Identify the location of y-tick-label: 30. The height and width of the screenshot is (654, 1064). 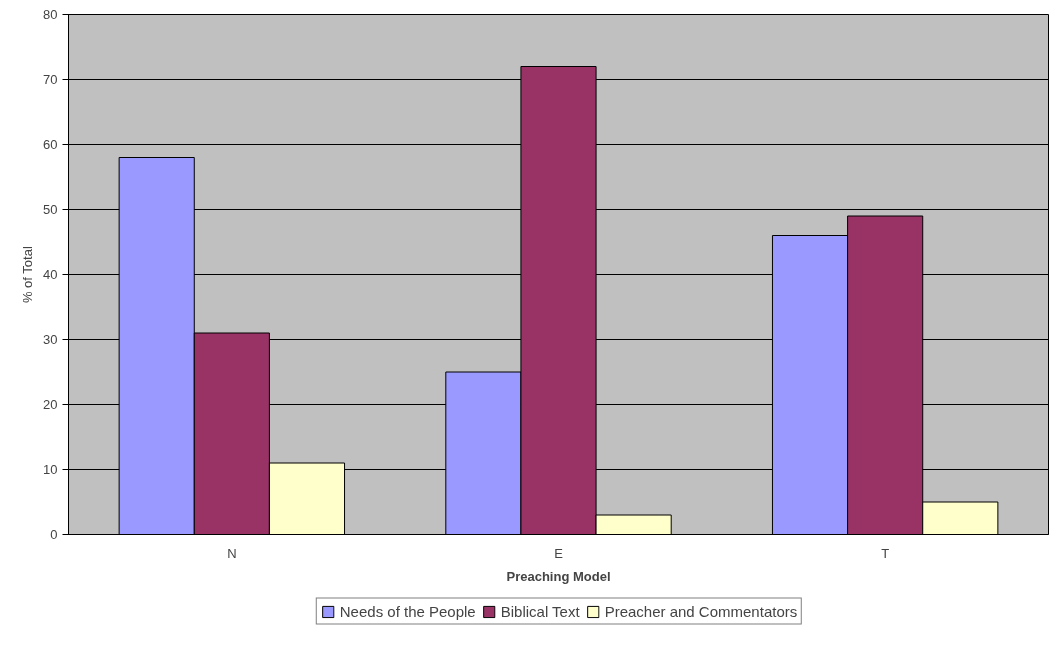
(50, 339).